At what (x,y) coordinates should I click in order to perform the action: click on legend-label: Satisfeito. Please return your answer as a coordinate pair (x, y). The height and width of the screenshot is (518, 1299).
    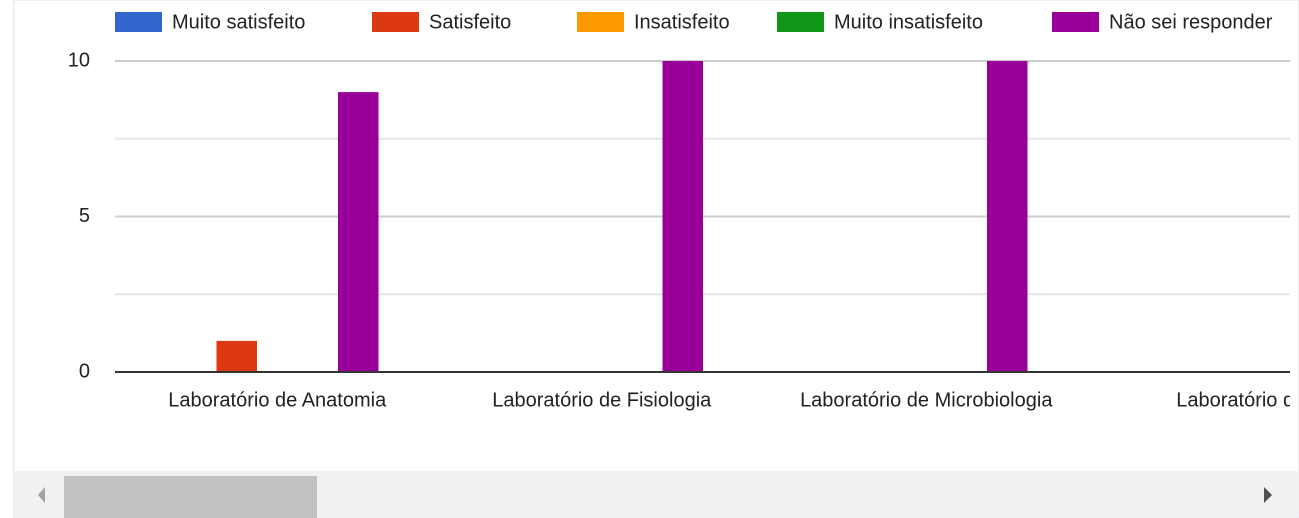
    Looking at the image, I should click on (470, 22).